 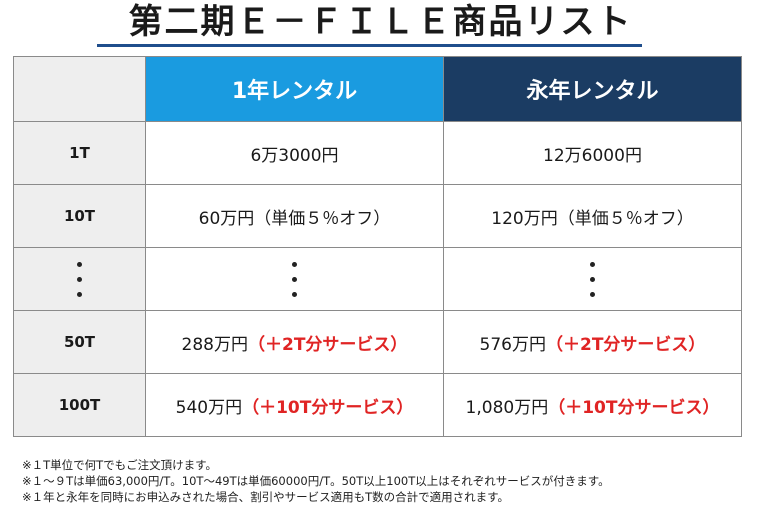 I want to click on table-row-ellipsis, so click(x=377, y=279).